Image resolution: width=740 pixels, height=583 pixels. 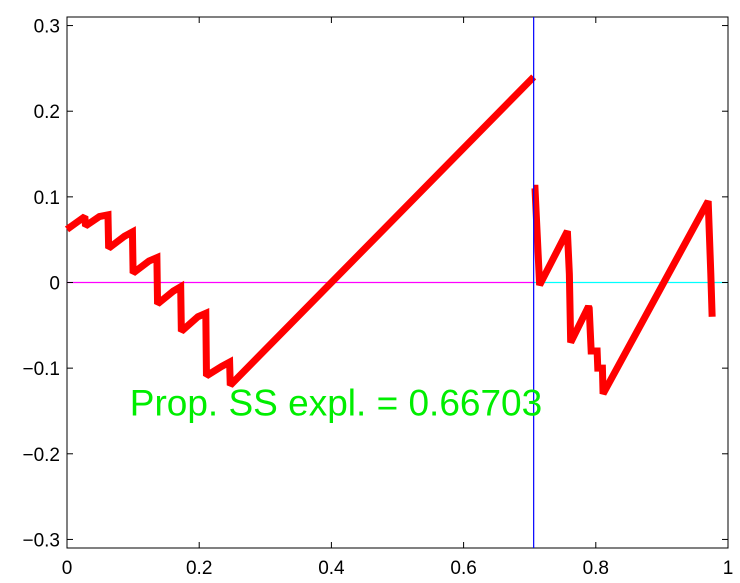 I want to click on x-tick-label: 1, so click(x=728, y=568).